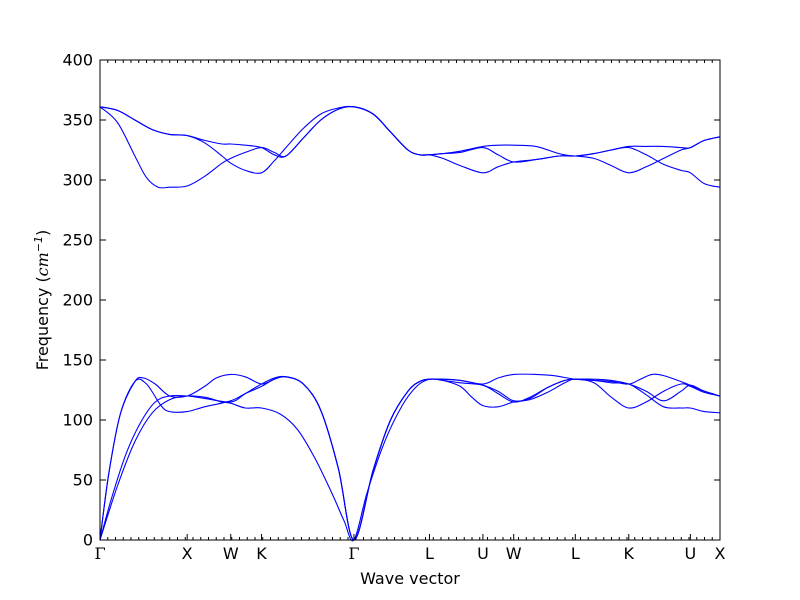 The height and width of the screenshot is (600, 800). What do you see at coordinates (77, 420) in the screenshot?
I see `y-tick-label: 100` at bounding box center [77, 420].